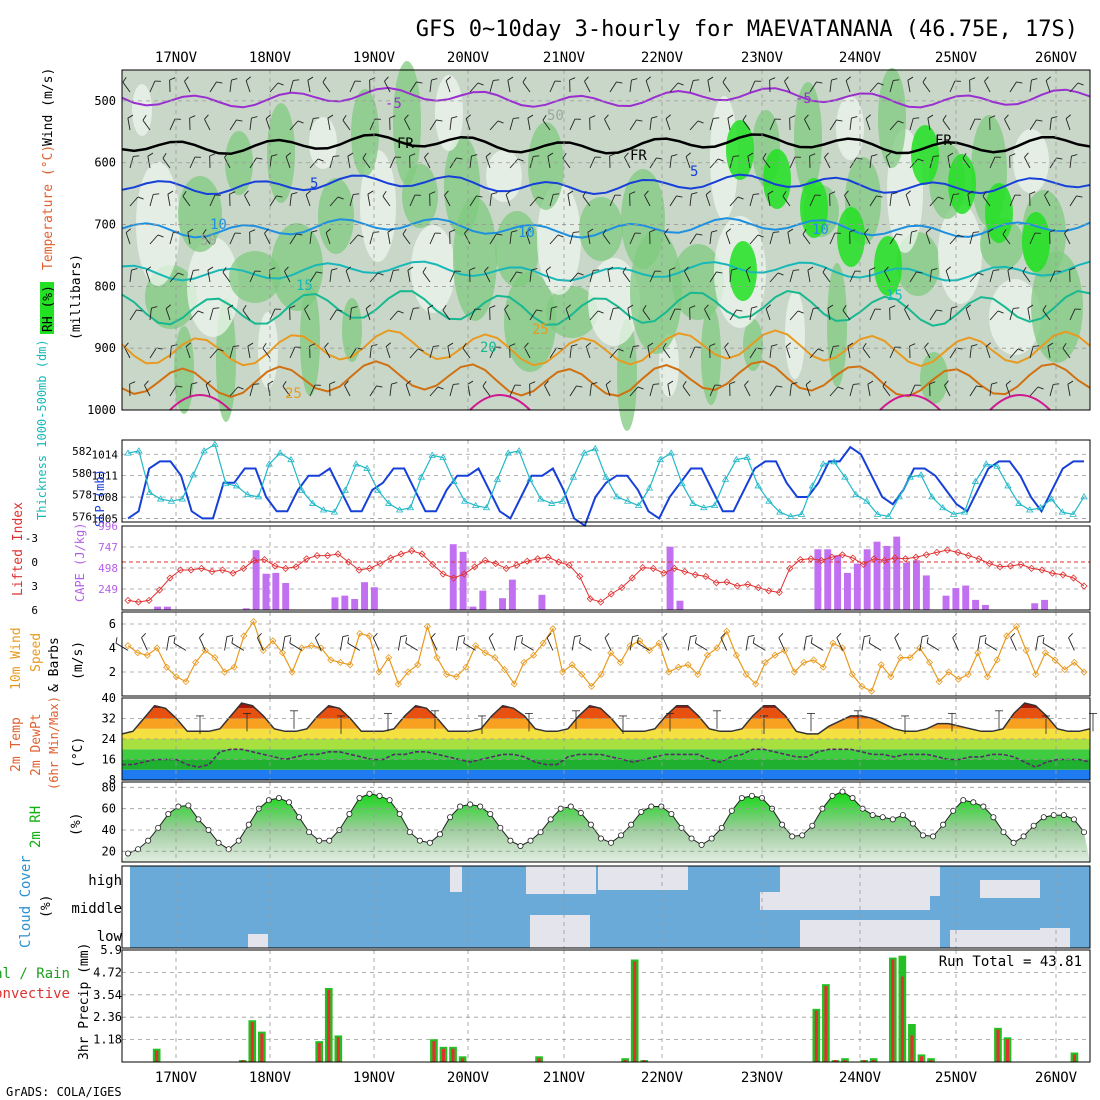  Describe the element at coordinates (314, 184) in the screenshot. I see `contour-label: 5` at that location.